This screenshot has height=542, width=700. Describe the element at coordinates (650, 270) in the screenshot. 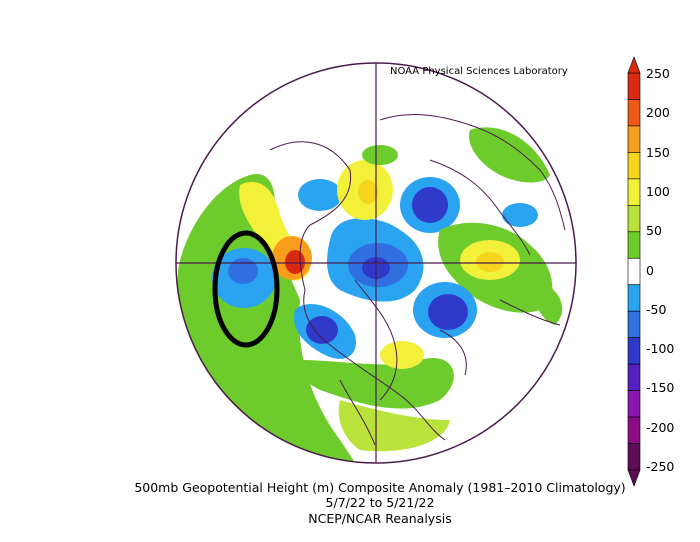

I see `colorbar-tick-label: 0` at that location.